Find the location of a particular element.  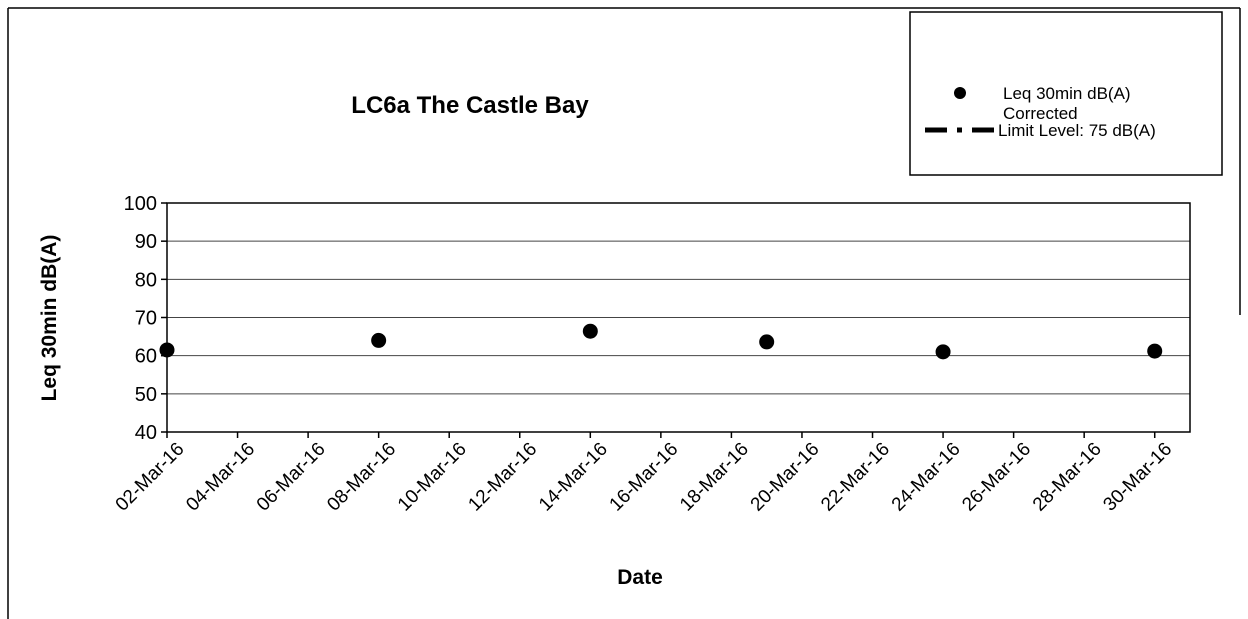

y-tick-label: 100 is located at coordinates (140, 204).